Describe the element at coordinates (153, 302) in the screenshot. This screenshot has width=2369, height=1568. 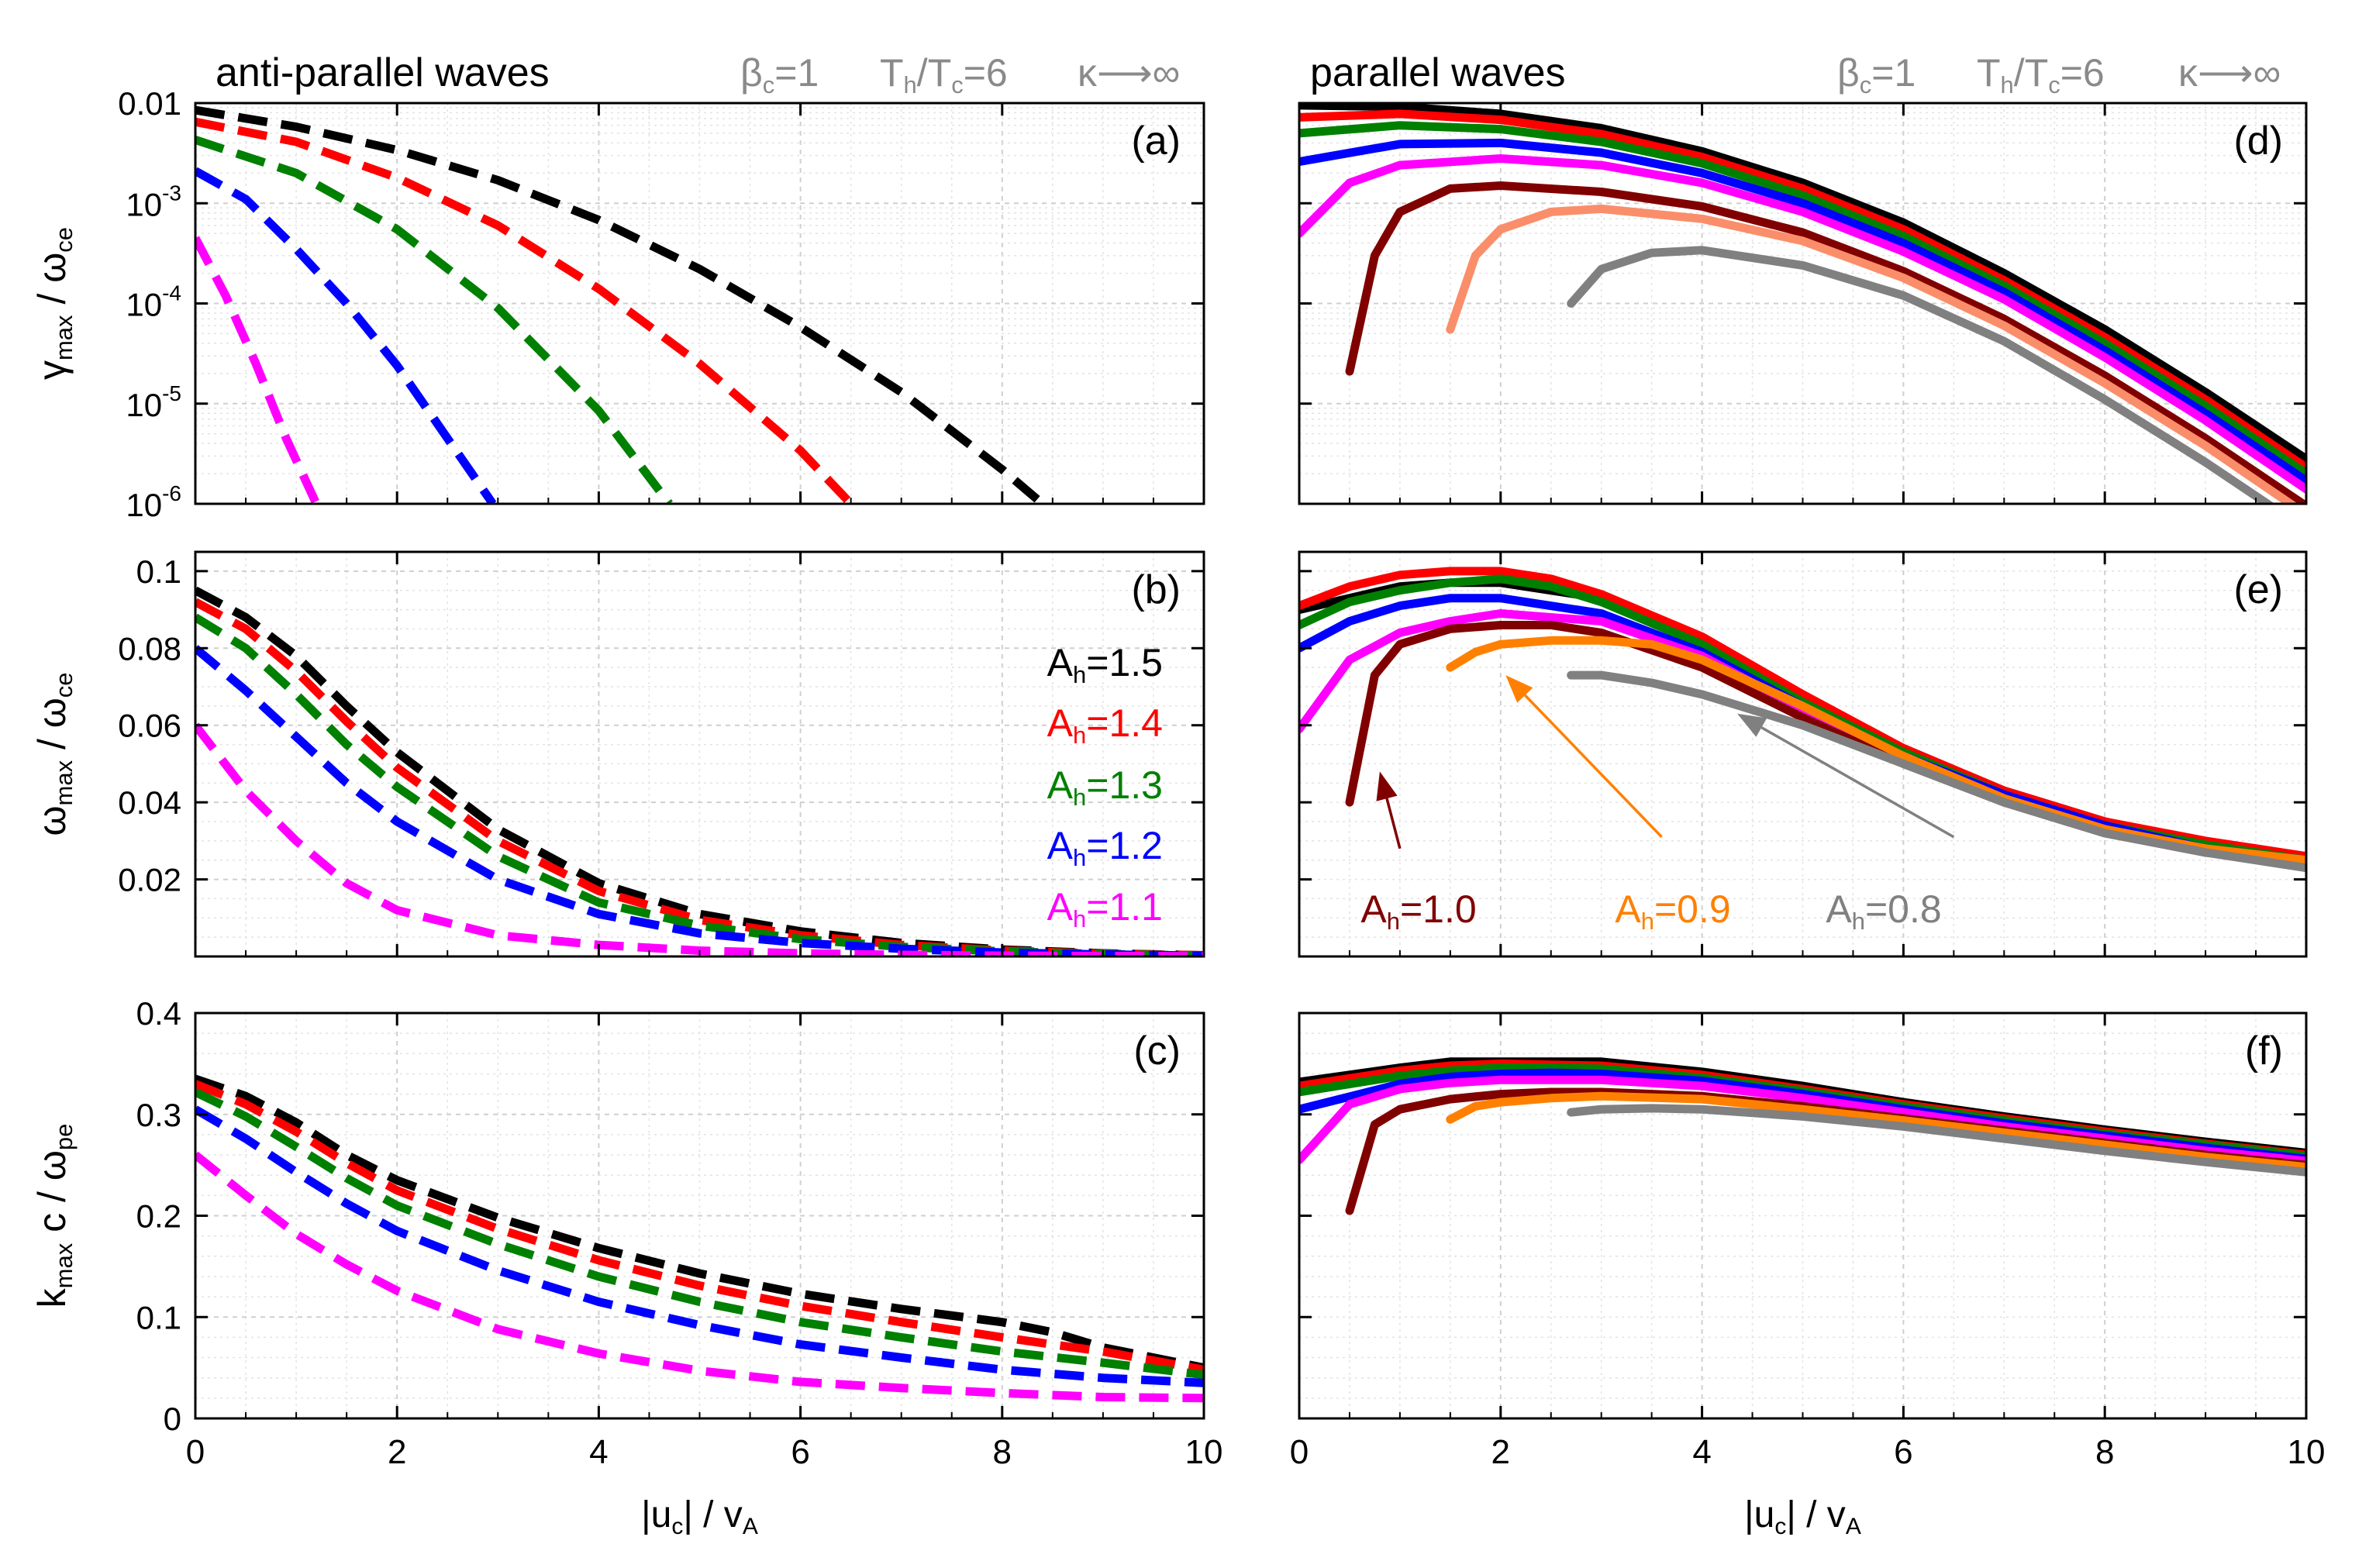
I see `y-tick-label: 10⁻⁴` at that location.